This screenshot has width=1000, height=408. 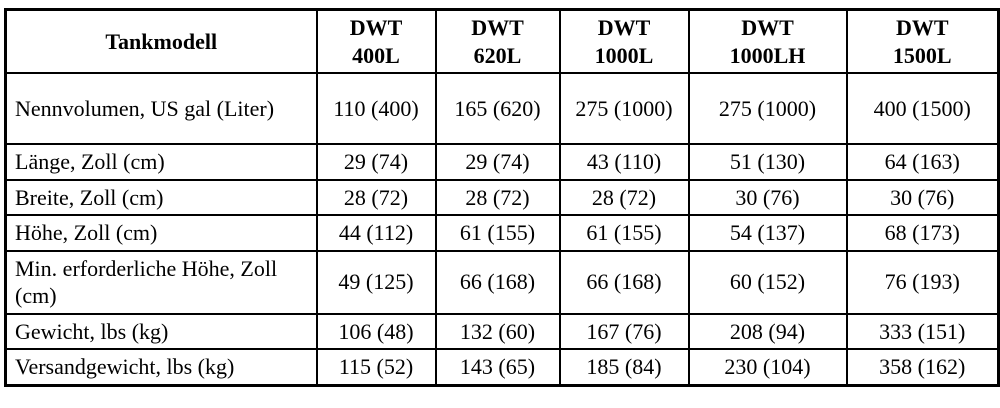 I want to click on table-cell: 208 (94), so click(x=767, y=331).